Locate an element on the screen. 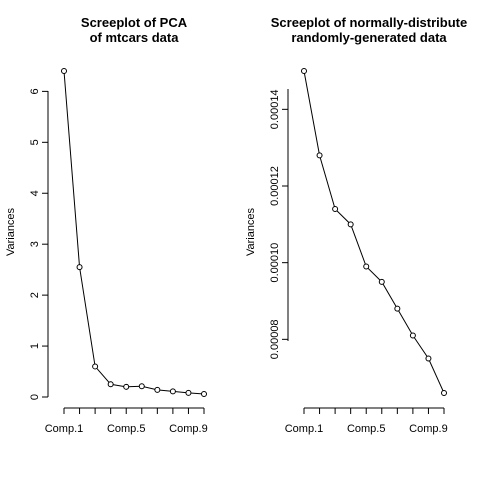 This screenshot has height=480, width=480. y-ticks: 0 1 2 3 4 5 6 is located at coordinates (38, 244).